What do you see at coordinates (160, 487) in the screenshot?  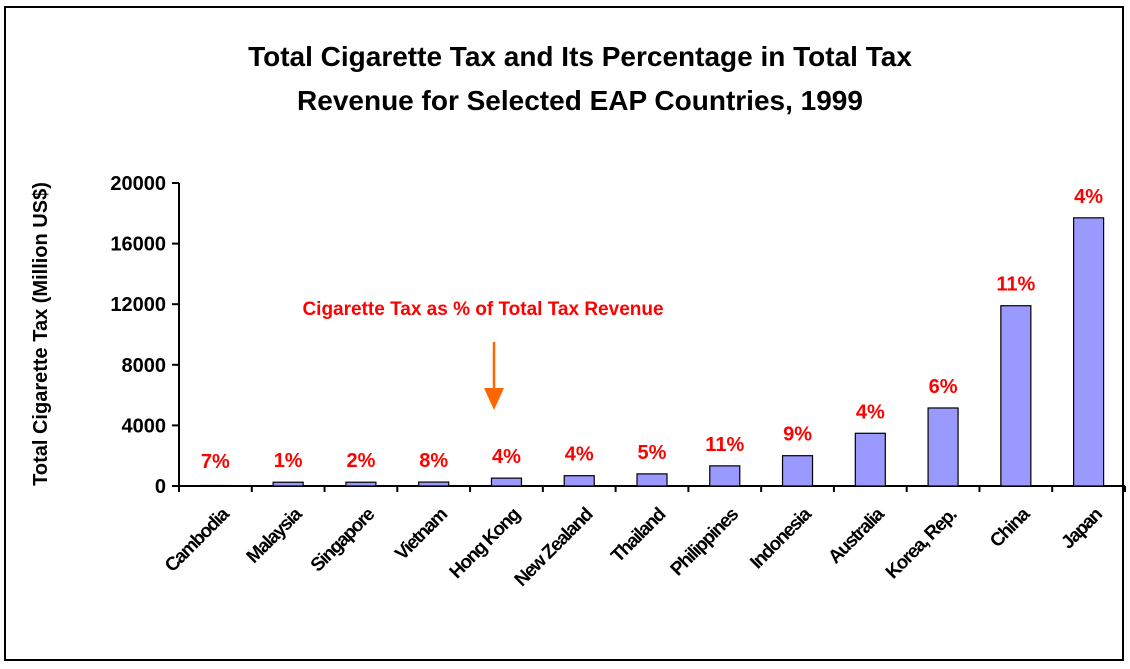 I see `y-tick-label: 0` at bounding box center [160, 487].